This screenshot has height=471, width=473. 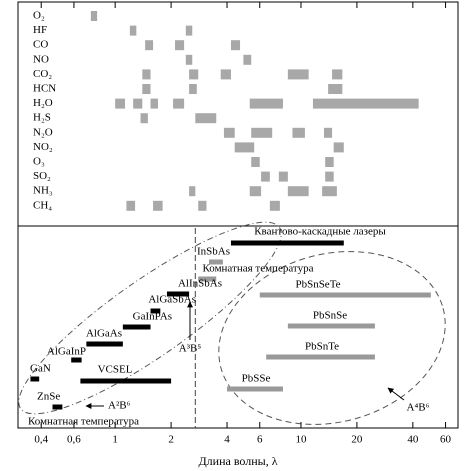 I want to click on gas-label: O₃, so click(x=39, y=162).